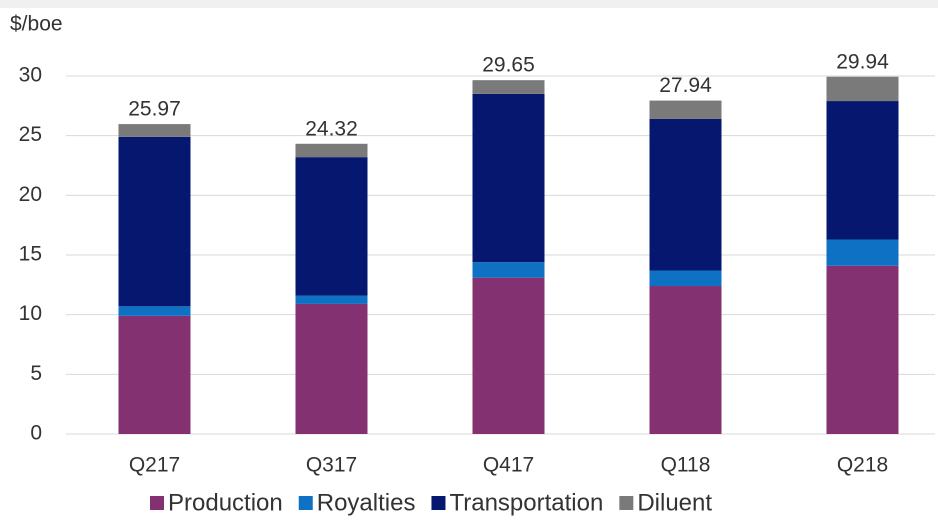  Describe the element at coordinates (366, 502) in the screenshot. I see `legend-label: Royalties` at that location.